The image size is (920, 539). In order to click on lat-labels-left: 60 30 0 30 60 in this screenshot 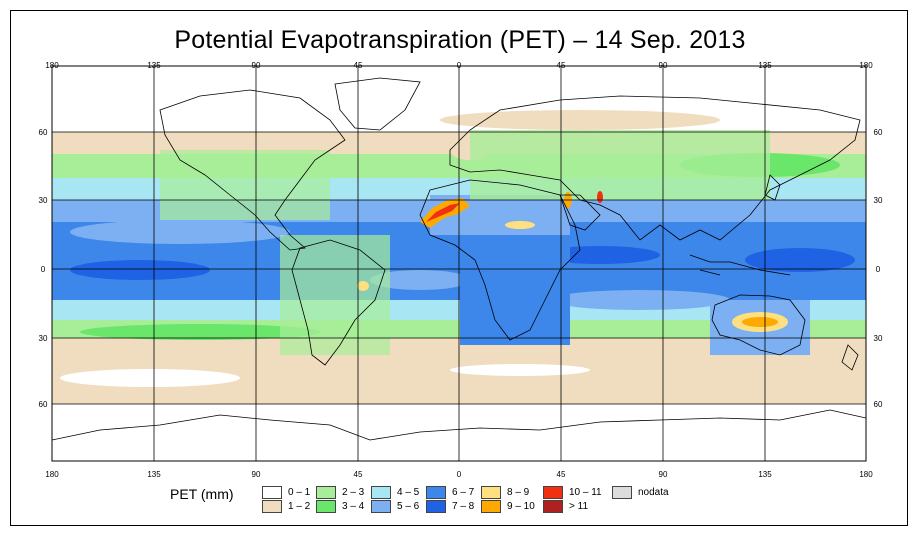, I will do `click(43, 268)`.